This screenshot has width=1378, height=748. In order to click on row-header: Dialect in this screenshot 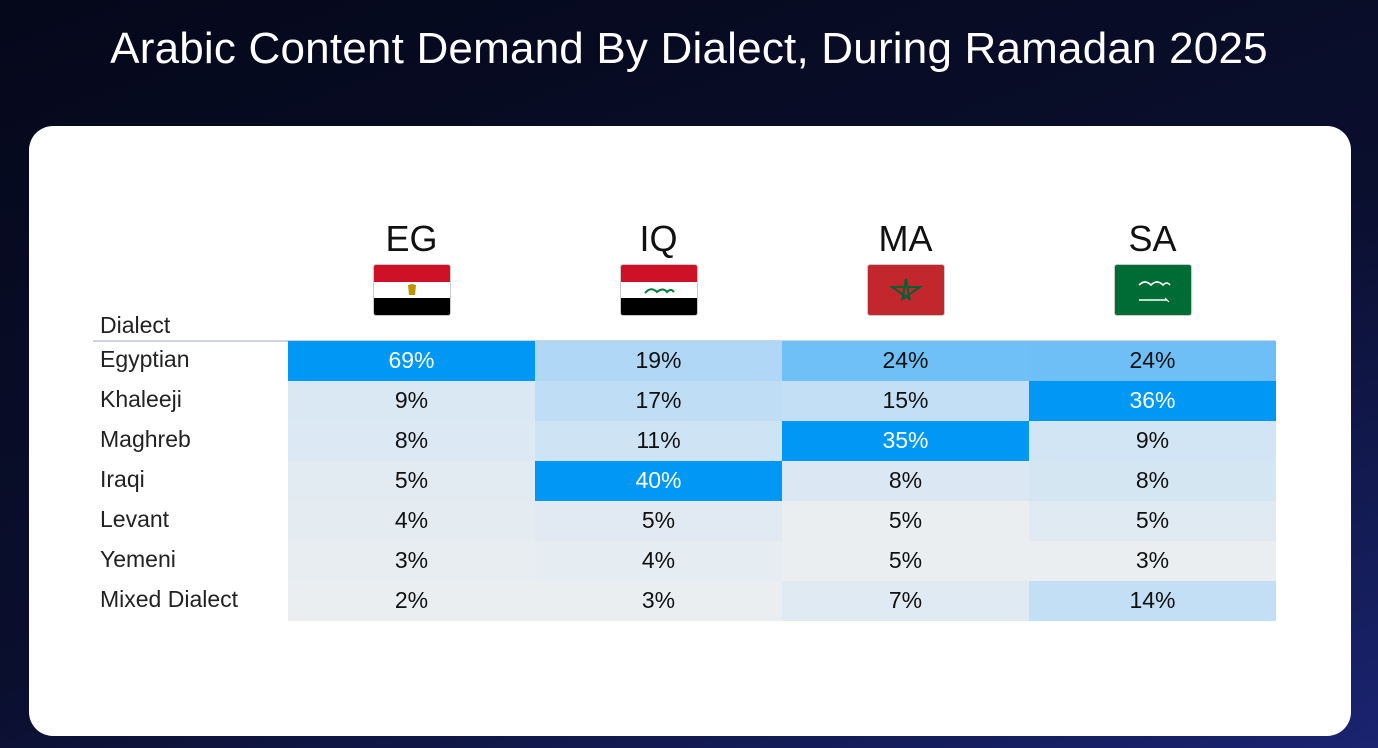, I will do `click(135, 325)`.